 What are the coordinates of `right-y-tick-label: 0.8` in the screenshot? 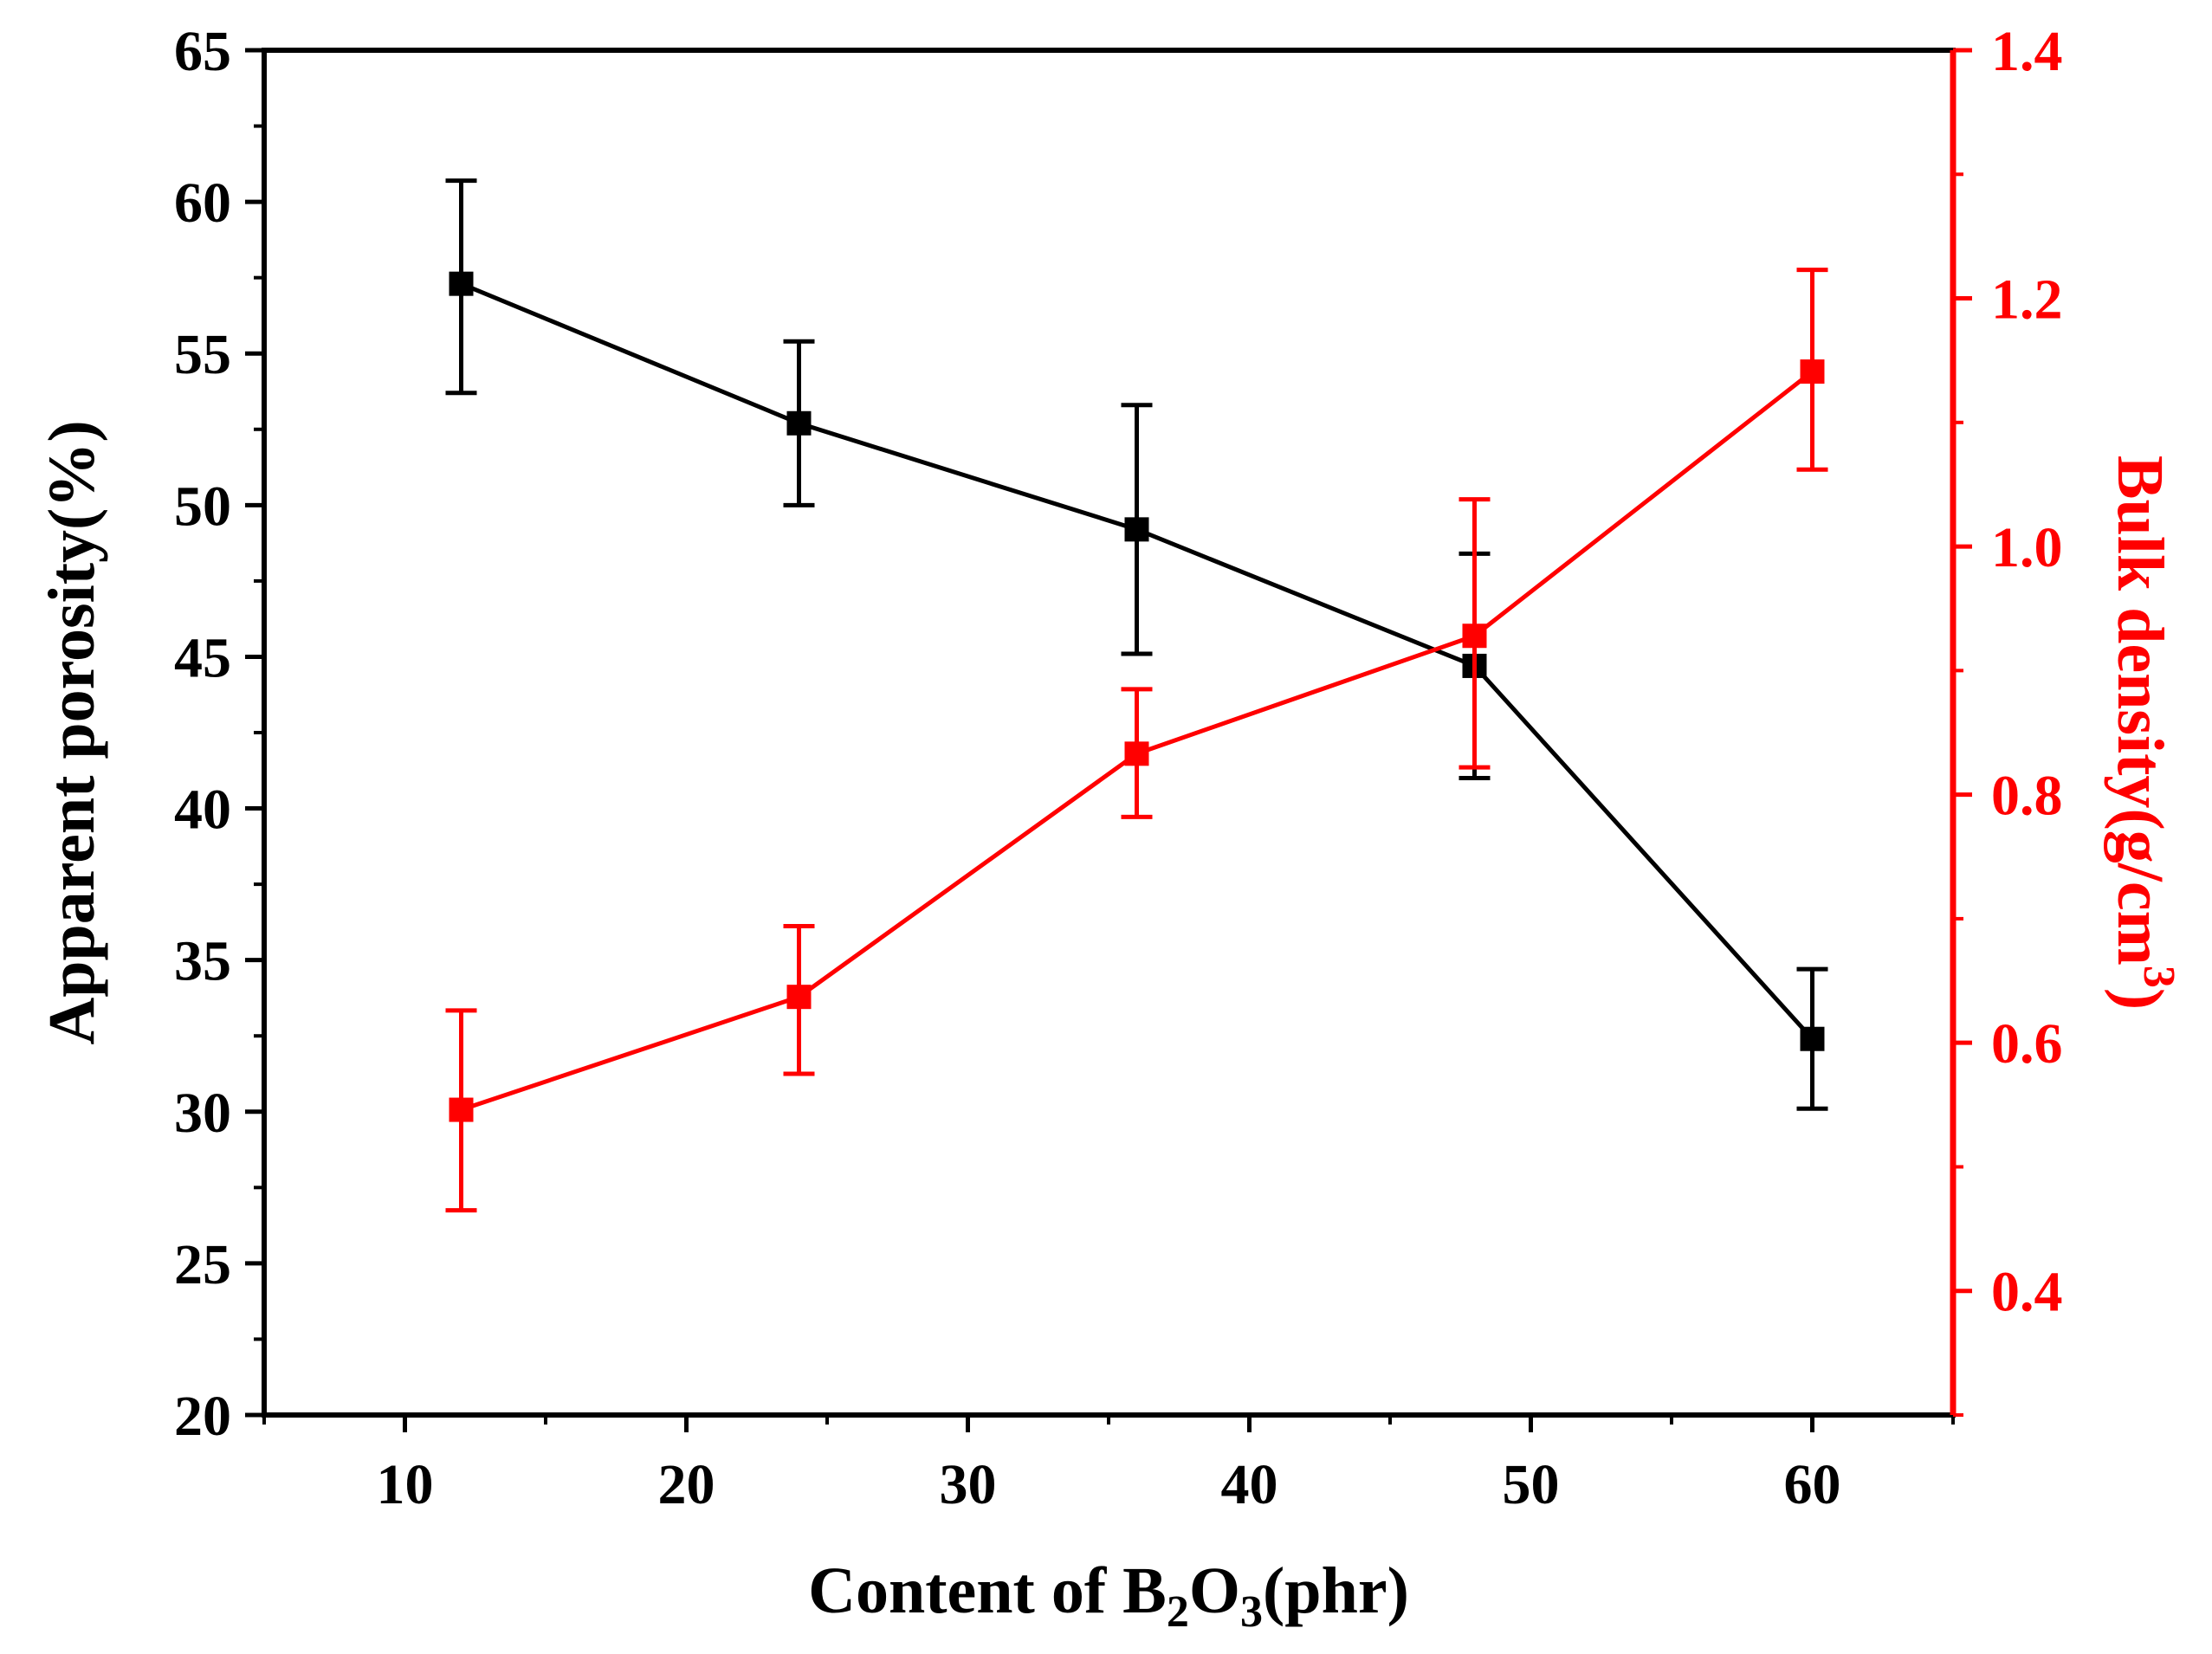 It's located at (2027, 796).